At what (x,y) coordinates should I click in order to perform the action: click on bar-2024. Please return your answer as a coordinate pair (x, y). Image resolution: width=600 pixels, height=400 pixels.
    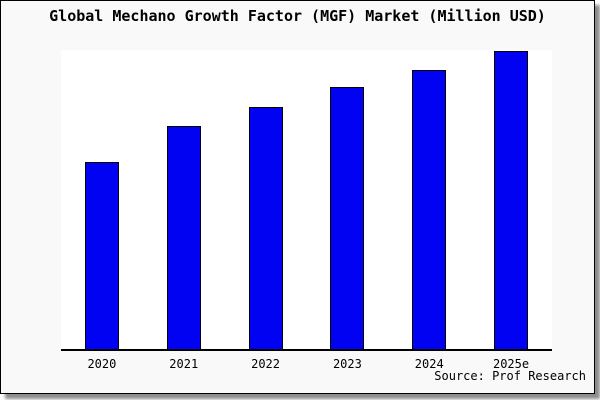
    Looking at the image, I should click on (429, 209).